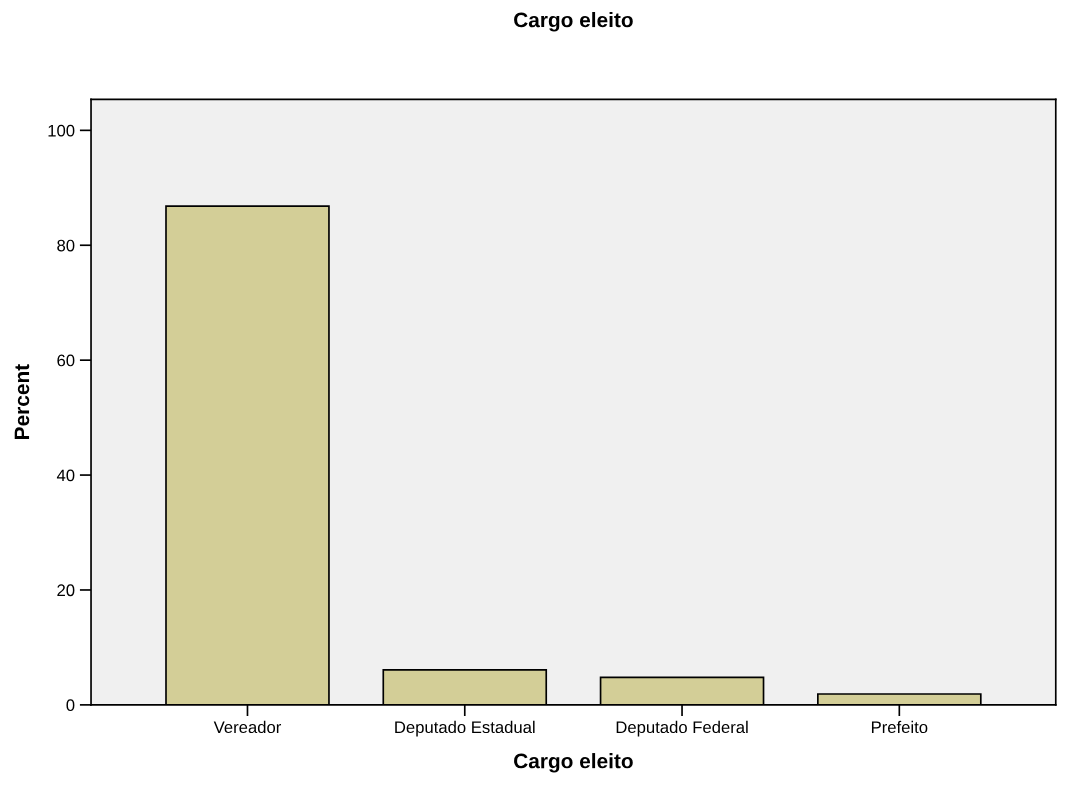 The image size is (1066, 801). What do you see at coordinates (682, 728) in the screenshot?
I see `x-tick-label: Deputado Federal` at bounding box center [682, 728].